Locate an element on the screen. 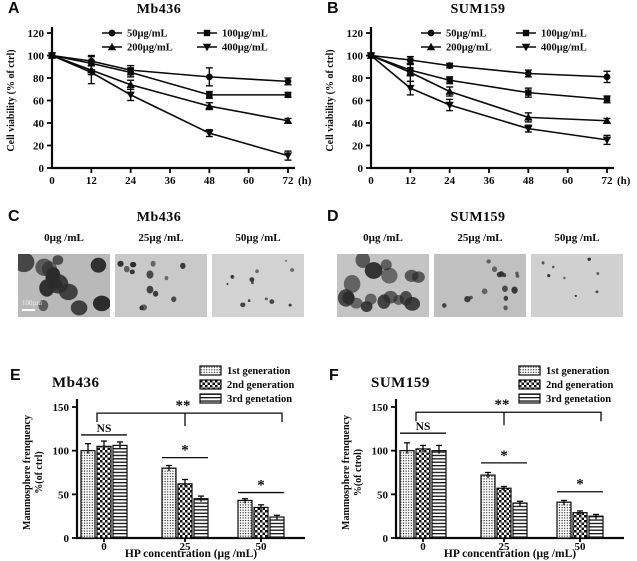 This screenshot has width=637, height=561. svg-text: 24 is located at coordinates (450, 181).